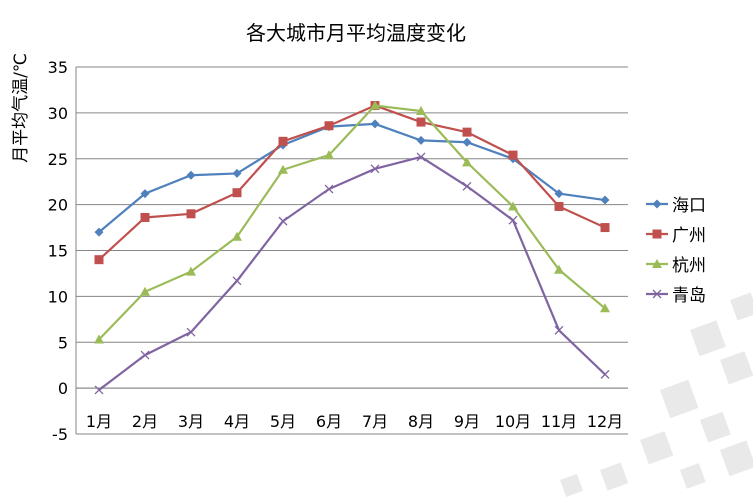 This screenshot has width=753, height=502. I want to click on y-tick-label: 0, so click(63, 388).